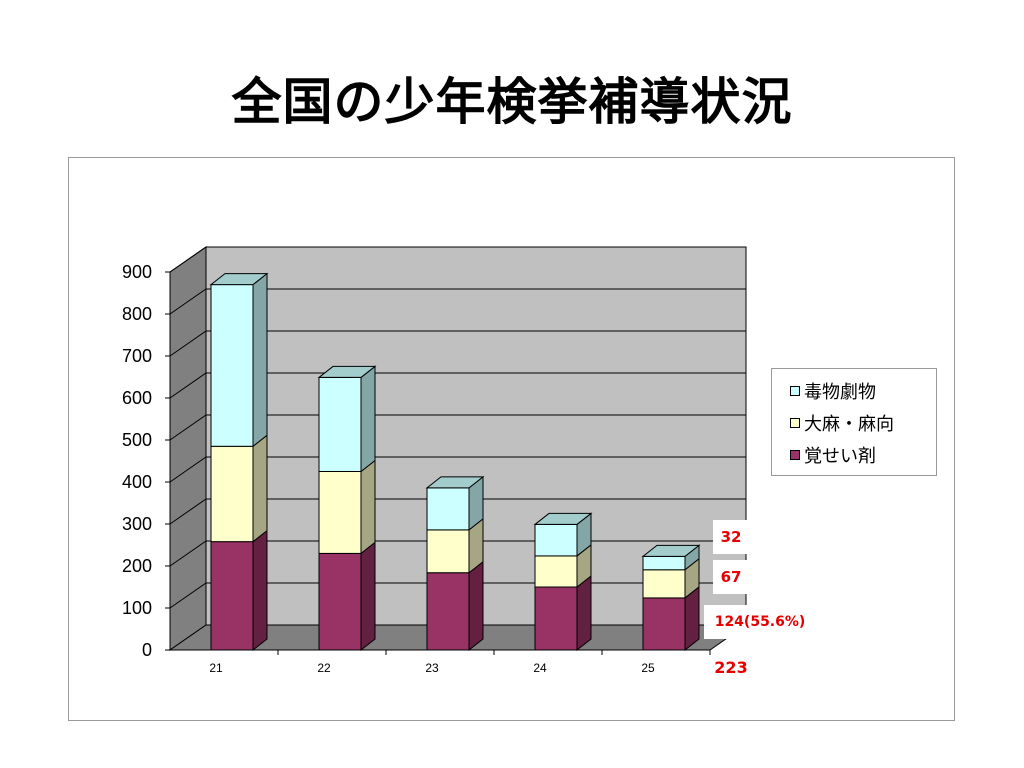 Image resolution: width=1024 pixels, height=768 pixels. Describe the element at coordinates (188, 448) in the screenshot. I see `side-wall` at that location.